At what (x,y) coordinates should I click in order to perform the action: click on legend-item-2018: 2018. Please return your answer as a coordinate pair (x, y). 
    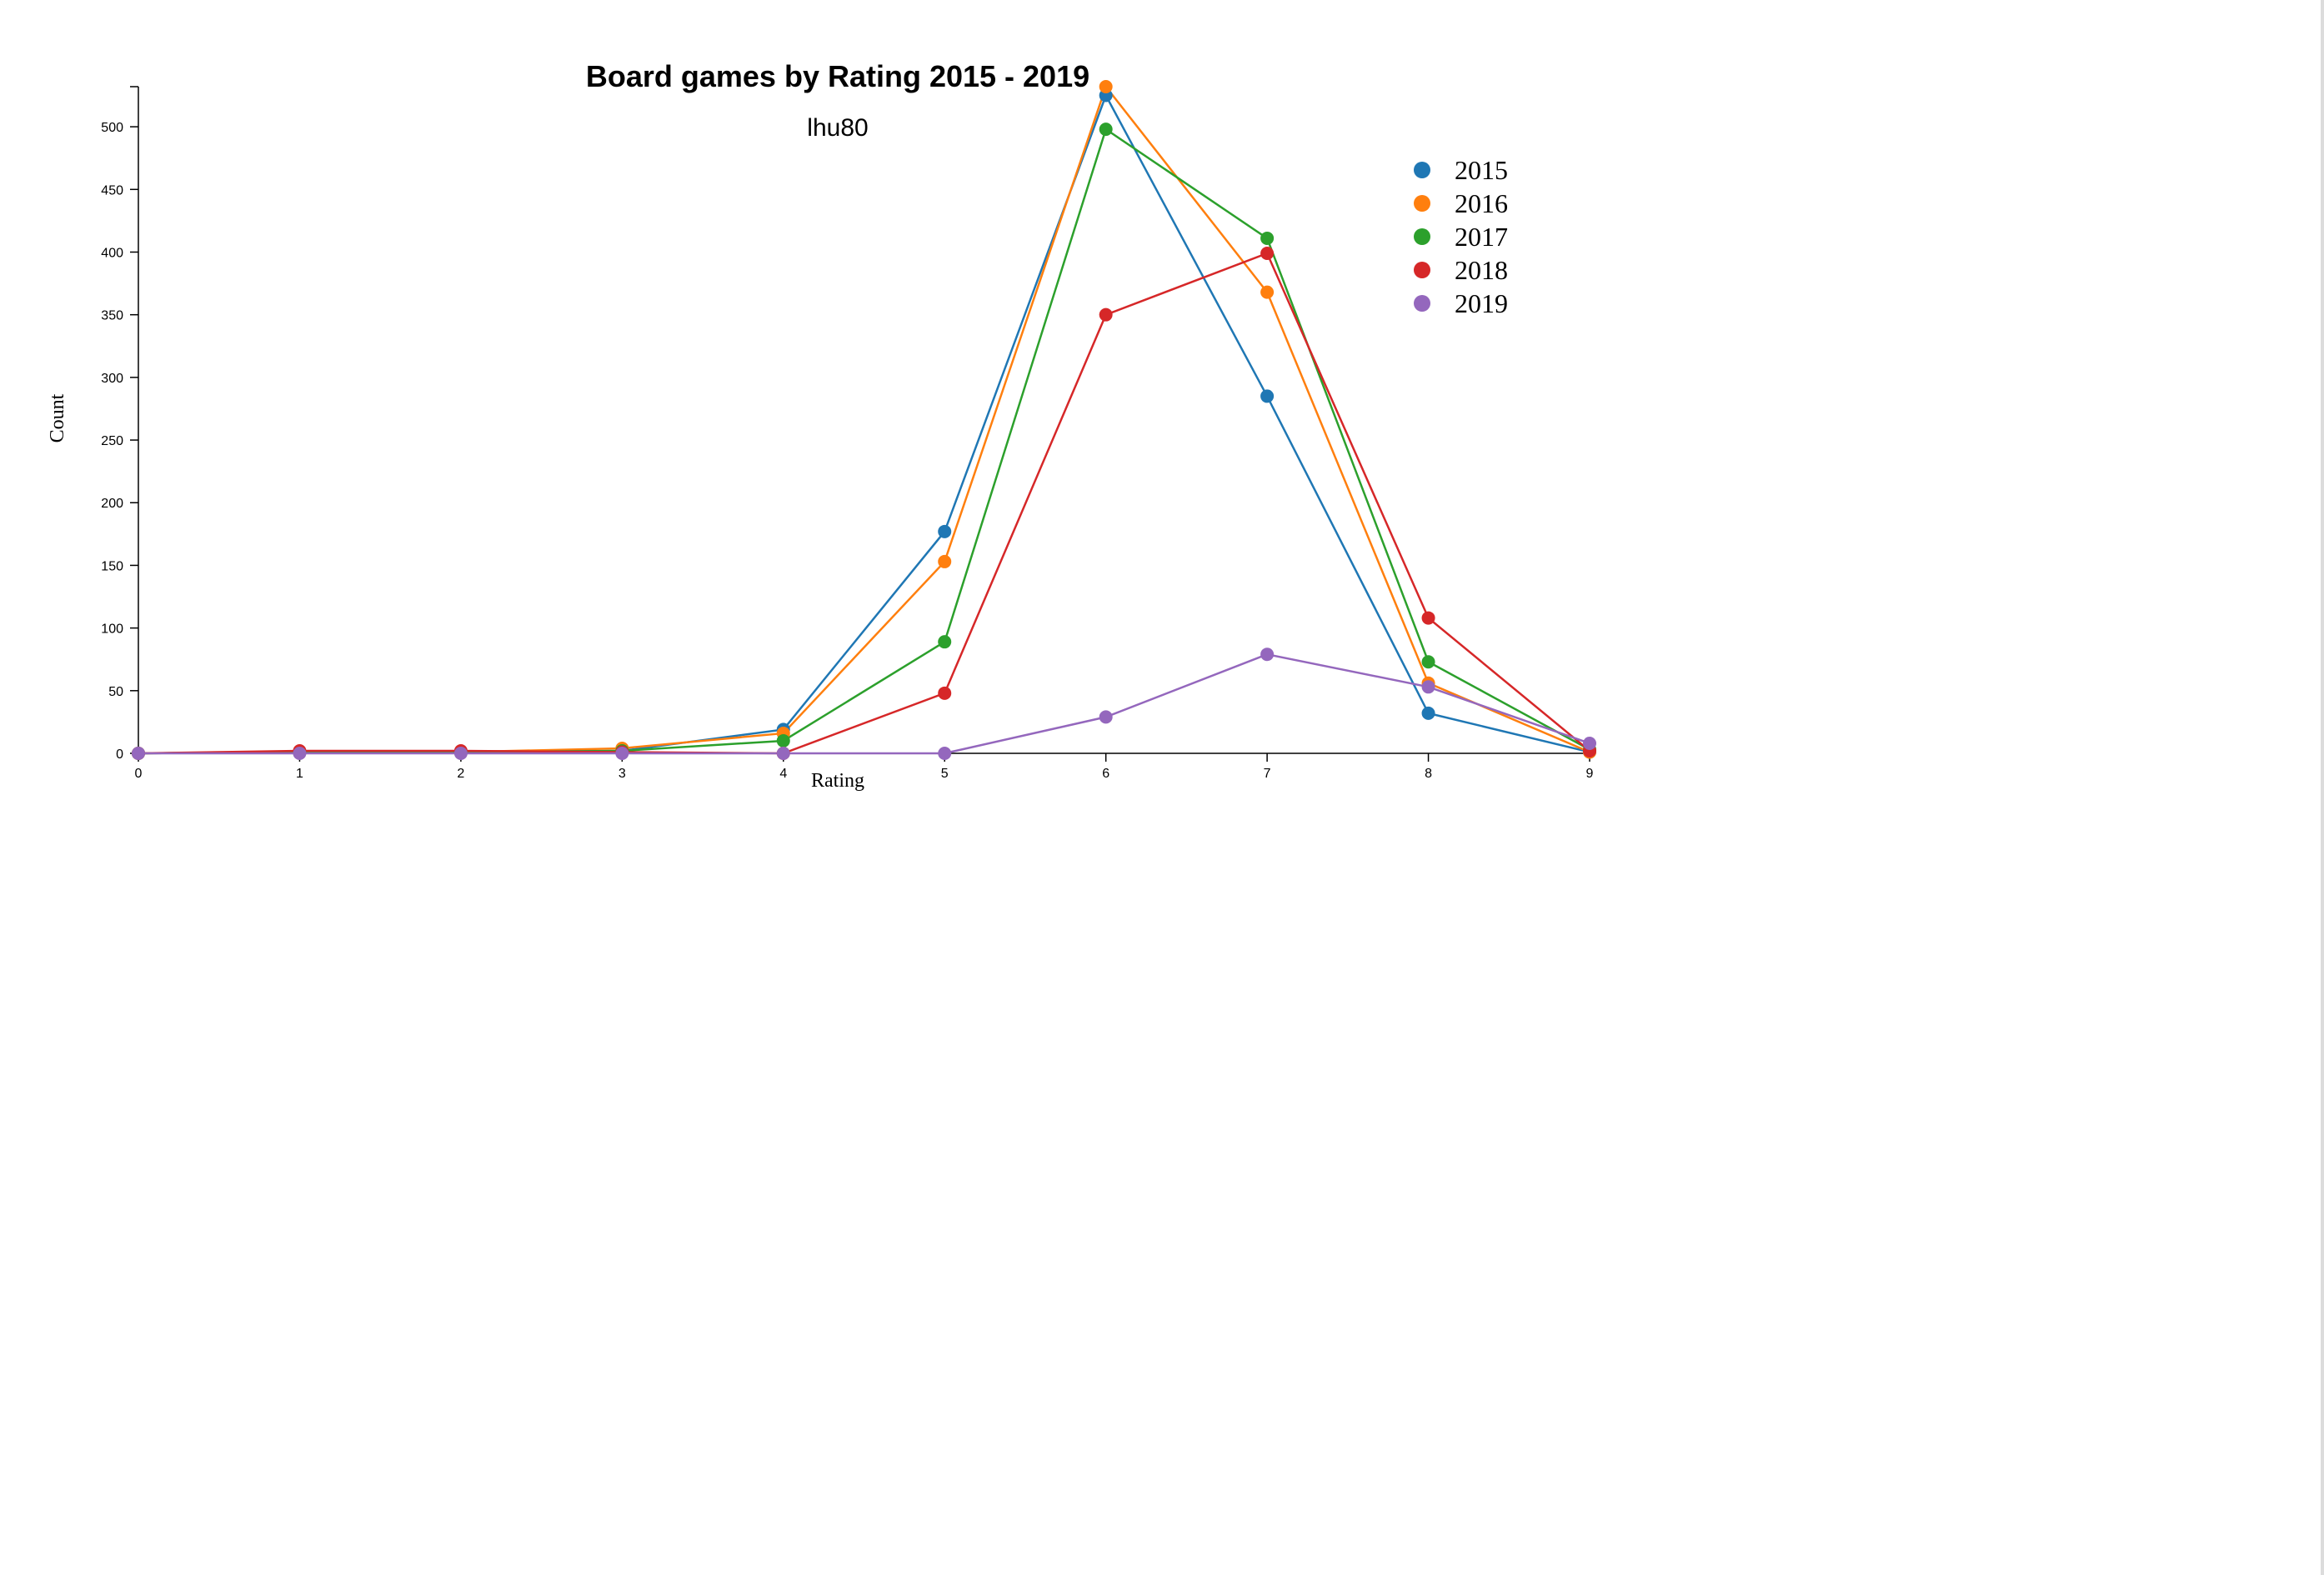
    Looking at the image, I should click on (1461, 270).